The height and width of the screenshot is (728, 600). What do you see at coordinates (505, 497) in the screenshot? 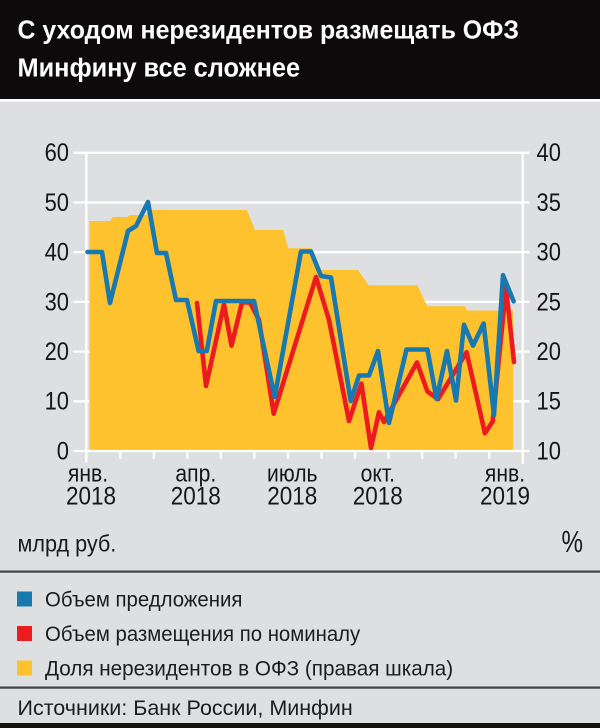
I see `svg-text: 2019` at bounding box center [505, 497].